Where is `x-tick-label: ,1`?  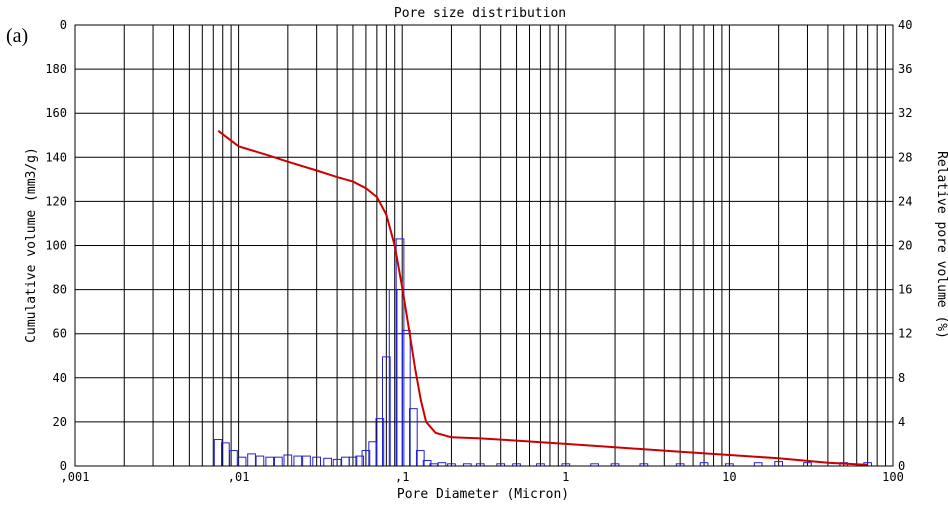
x-tick-label: ,1 is located at coordinates (402, 477).